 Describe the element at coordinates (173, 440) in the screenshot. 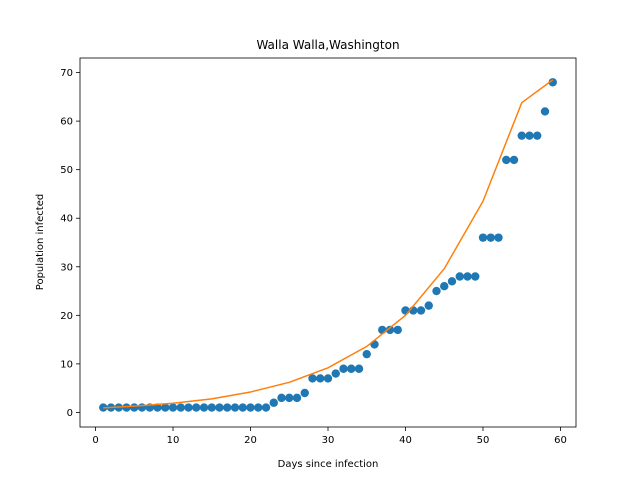

I see `x-tick-label: 10` at that location.